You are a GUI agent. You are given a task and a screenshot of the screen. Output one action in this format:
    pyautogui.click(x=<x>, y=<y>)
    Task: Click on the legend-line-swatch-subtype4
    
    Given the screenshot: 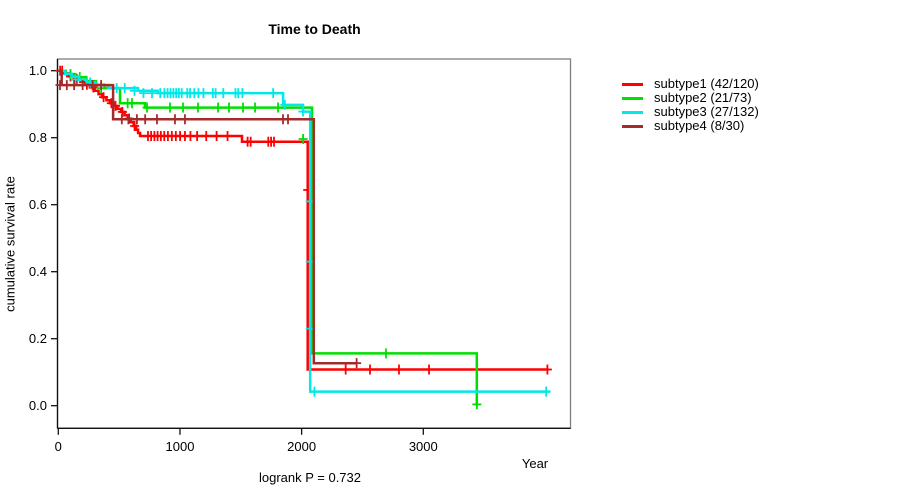 What is the action you would take?
    pyautogui.click(x=632, y=126)
    